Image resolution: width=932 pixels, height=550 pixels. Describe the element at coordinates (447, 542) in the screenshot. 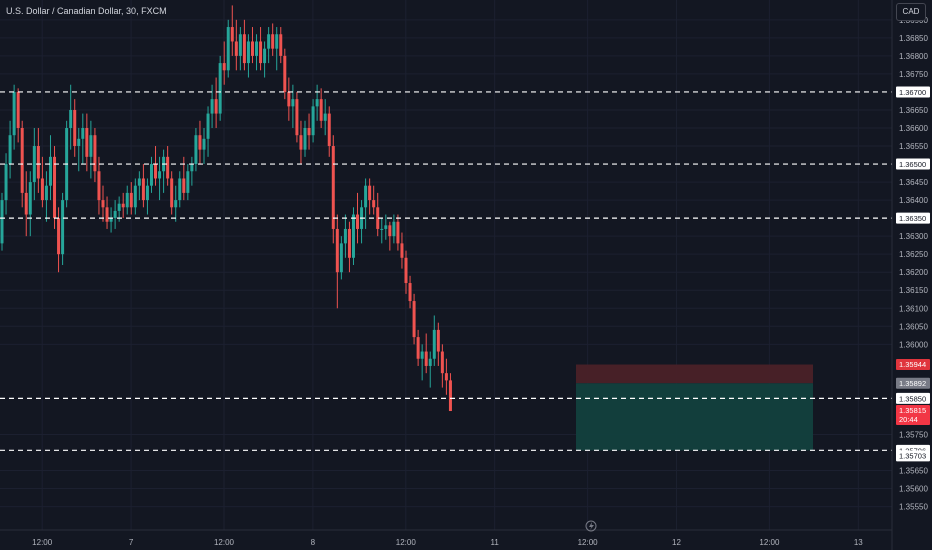

I see `time-axis: 12:00 7 12:00 8 12:00 11 12:00 12 12:00 13` at that location.